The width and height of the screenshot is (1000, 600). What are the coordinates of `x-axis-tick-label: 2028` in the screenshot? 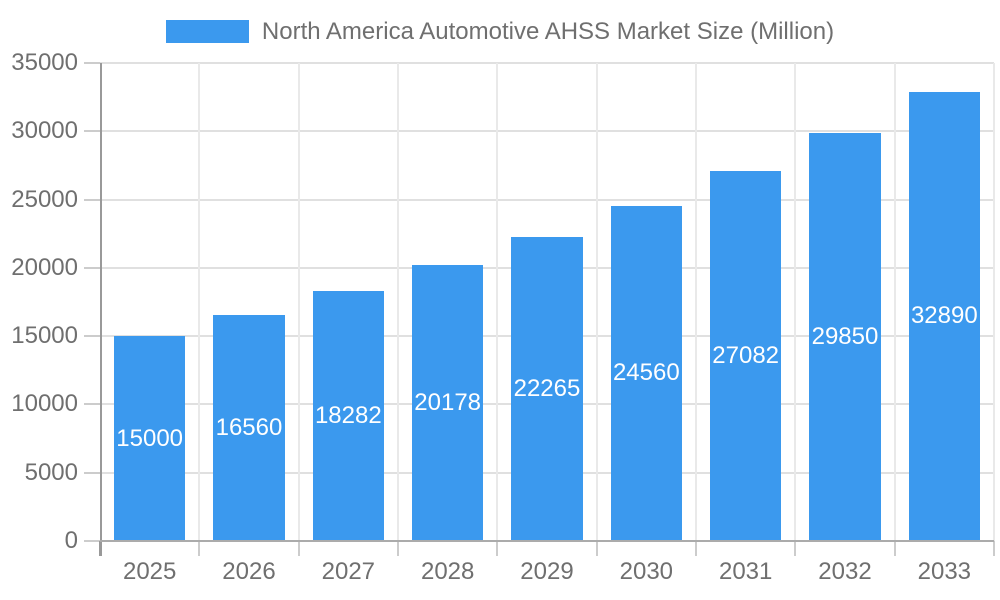 It's located at (447, 571).